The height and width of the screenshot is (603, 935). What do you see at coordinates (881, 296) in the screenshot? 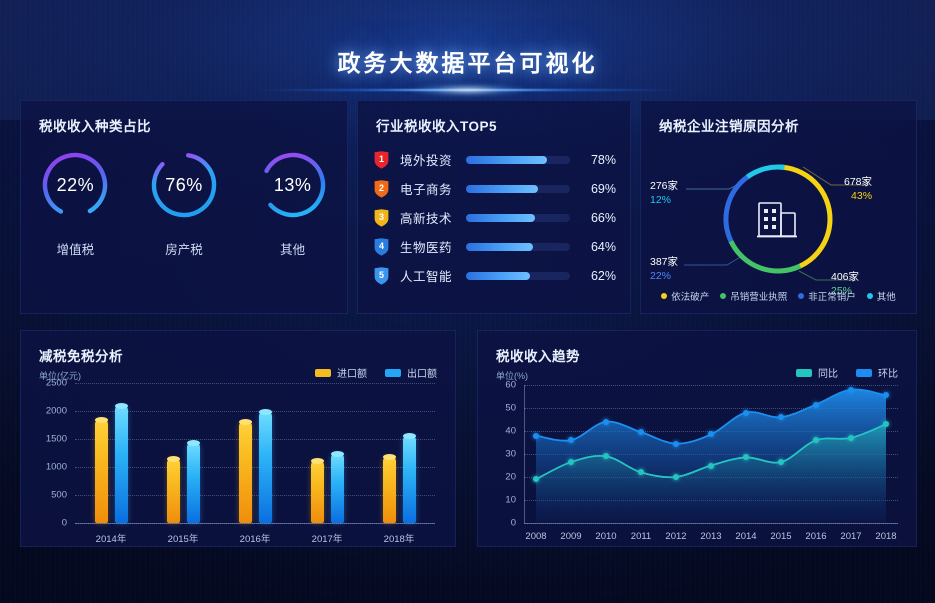
I see `donut-legend-item: 其他` at bounding box center [881, 296].